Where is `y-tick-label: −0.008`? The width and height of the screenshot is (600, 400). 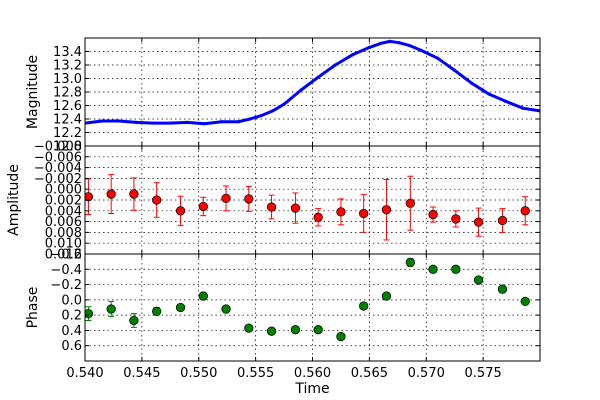
y-tick-label: −0.008 is located at coordinates (58, 147).